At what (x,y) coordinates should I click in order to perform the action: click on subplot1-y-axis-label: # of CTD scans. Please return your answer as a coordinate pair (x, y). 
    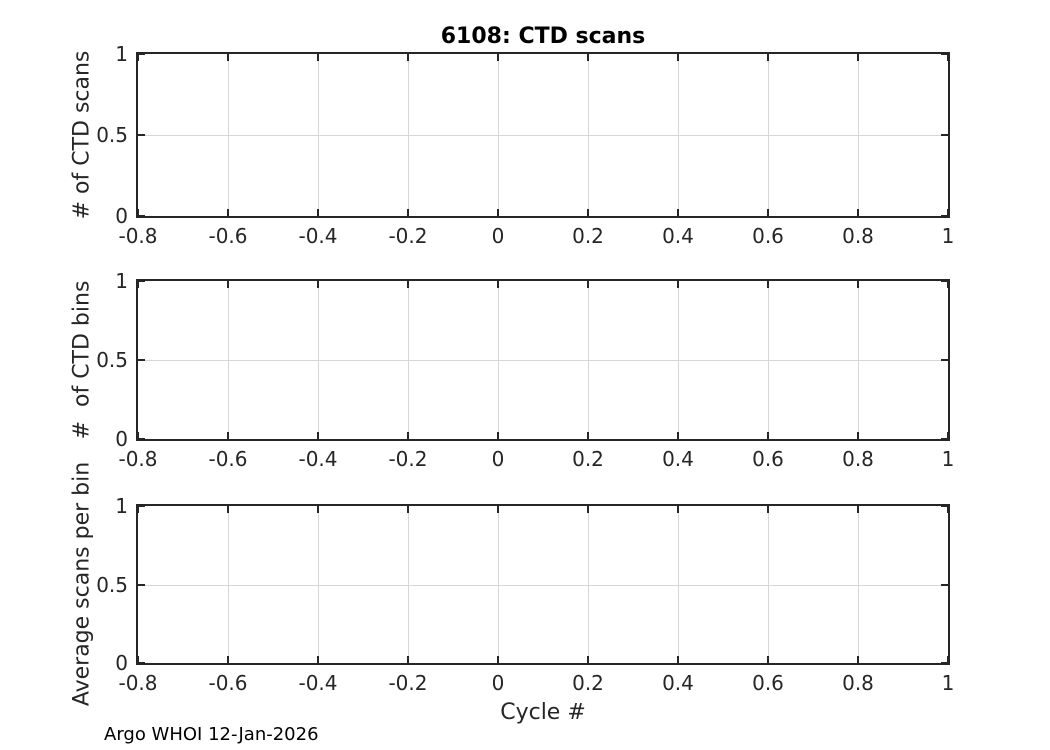
    Looking at the image, I should click on (82, 135).